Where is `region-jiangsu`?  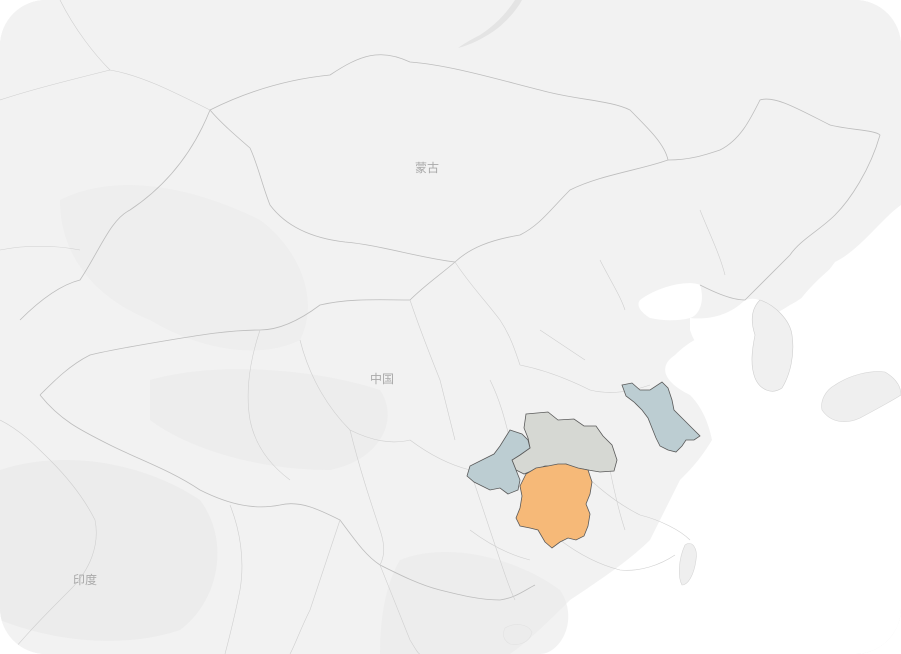
region-jiangsu is located at coordinates (661, 417).